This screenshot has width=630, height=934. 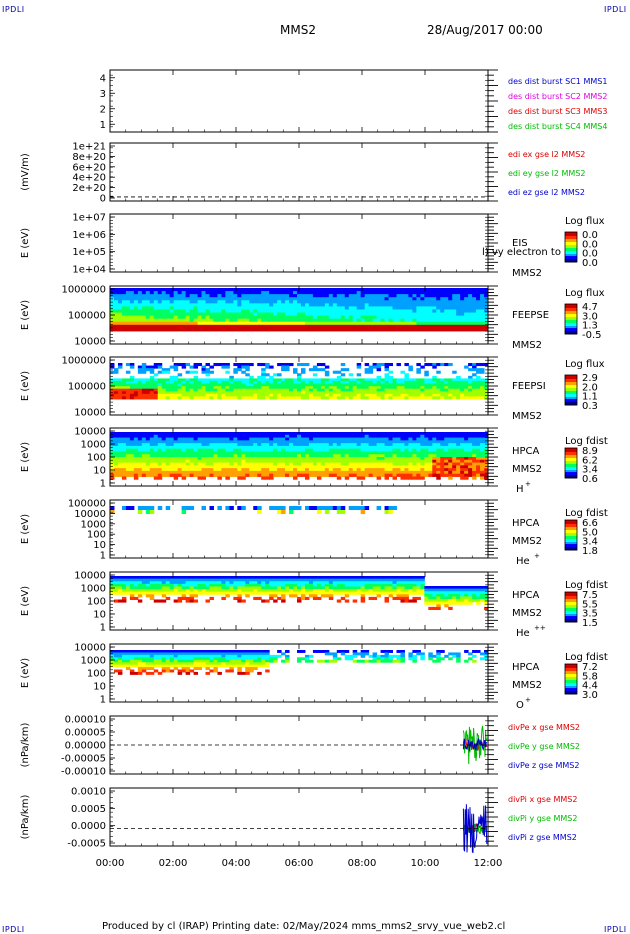 I want to click on colorbar-cell, so click(x=571, y=385).